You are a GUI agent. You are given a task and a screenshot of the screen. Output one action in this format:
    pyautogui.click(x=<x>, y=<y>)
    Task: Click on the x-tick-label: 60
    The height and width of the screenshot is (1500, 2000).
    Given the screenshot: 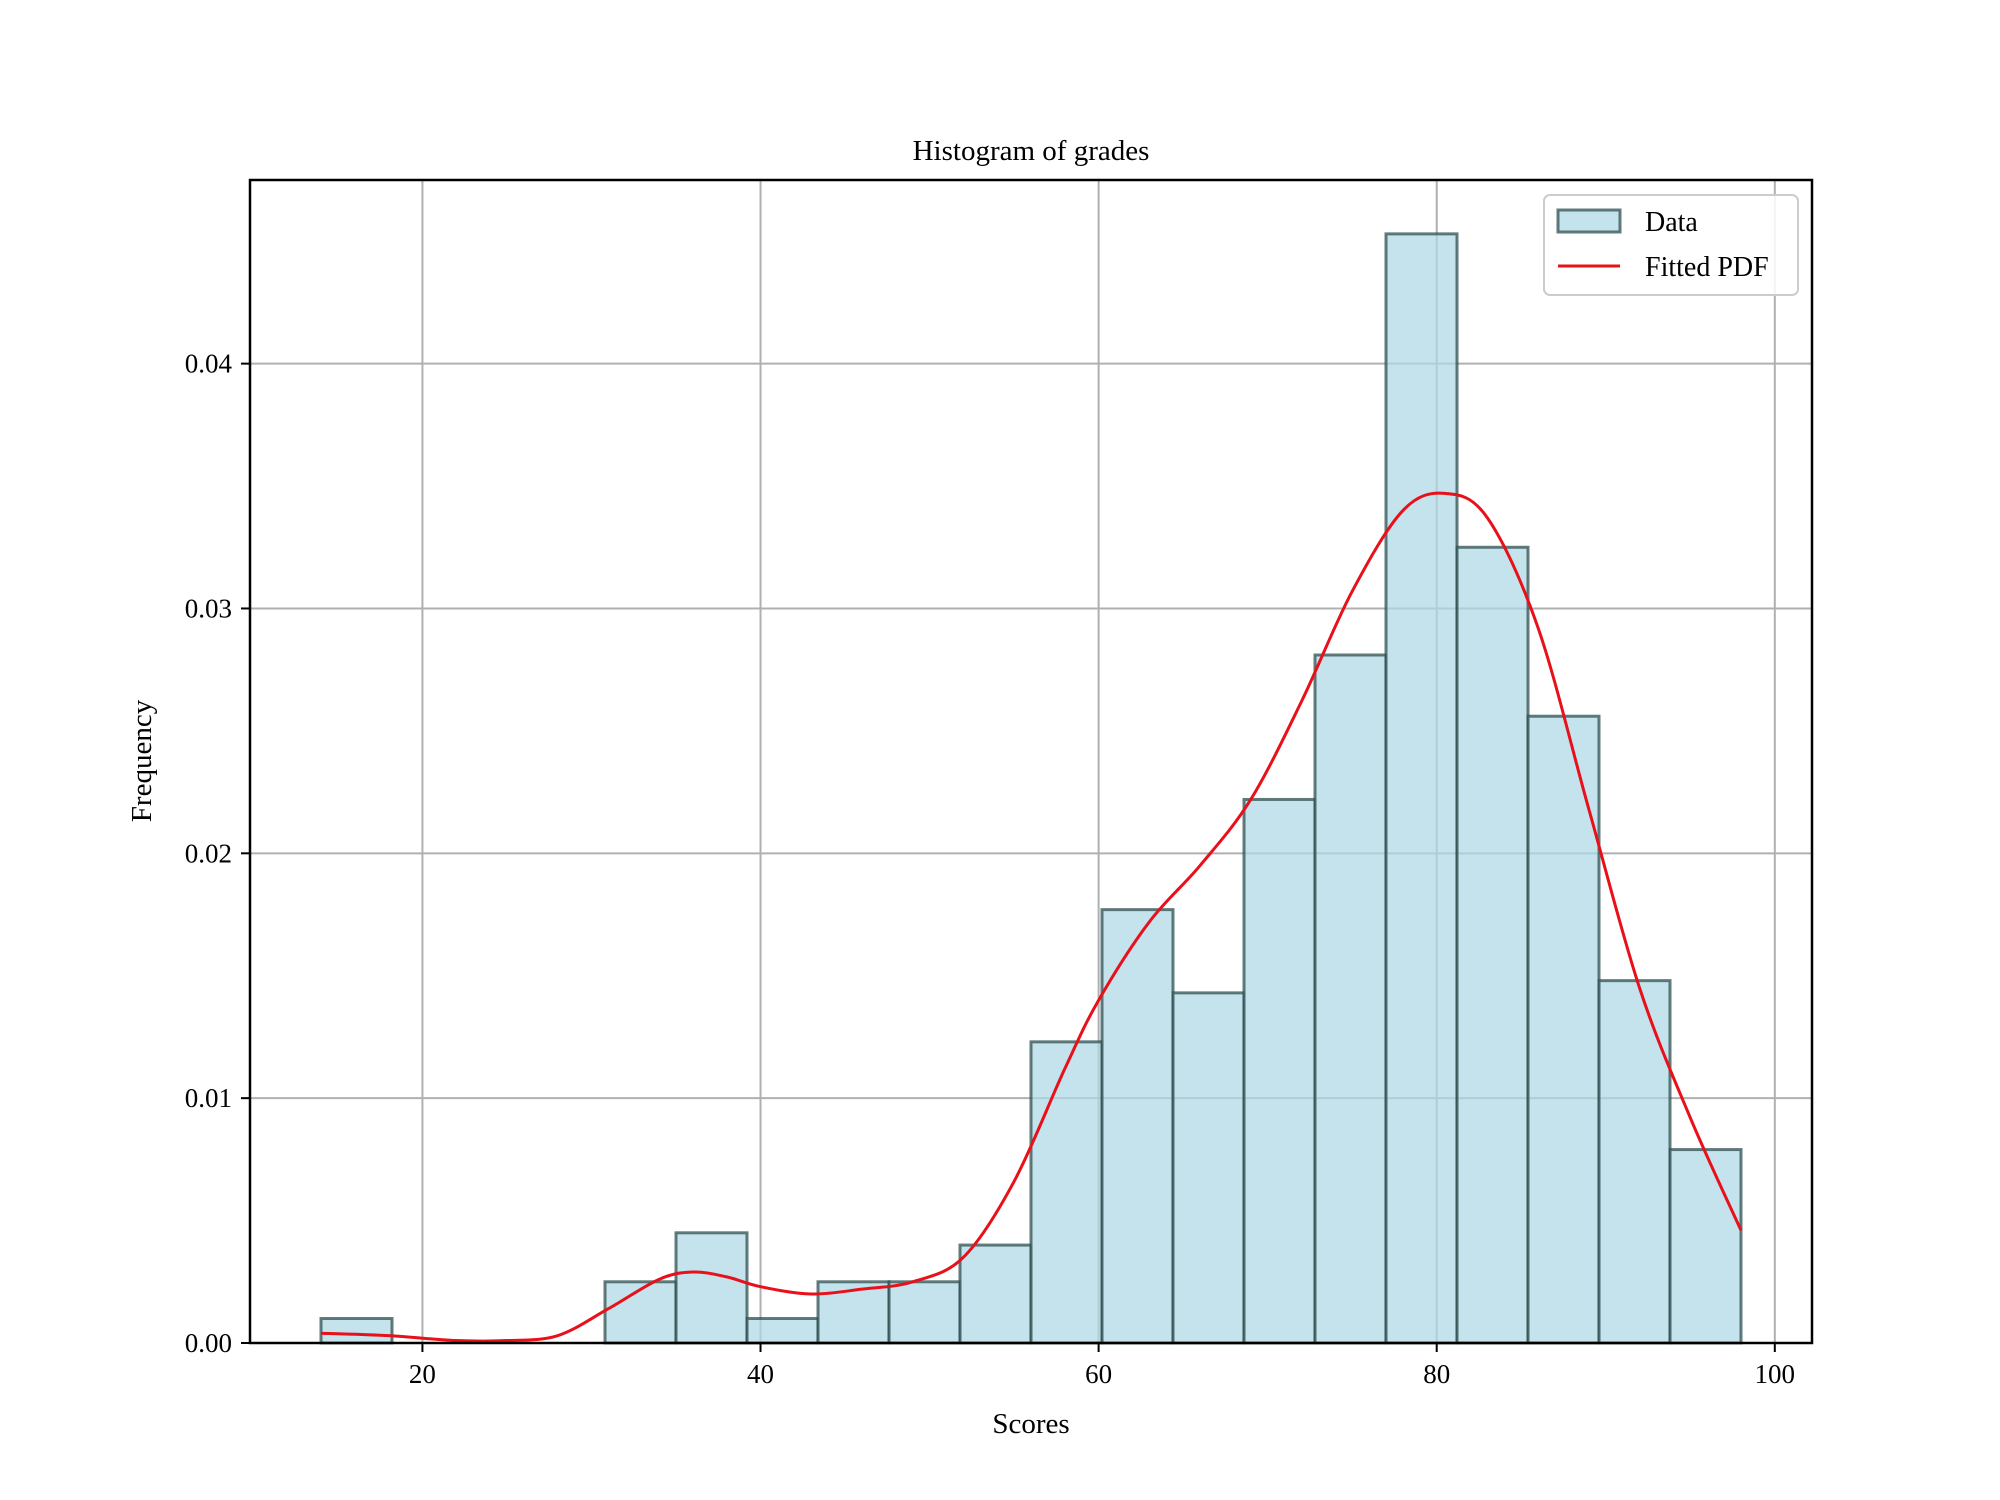 What is the action you would take?
    pyautogui.click(x=1098, y=1374)
    